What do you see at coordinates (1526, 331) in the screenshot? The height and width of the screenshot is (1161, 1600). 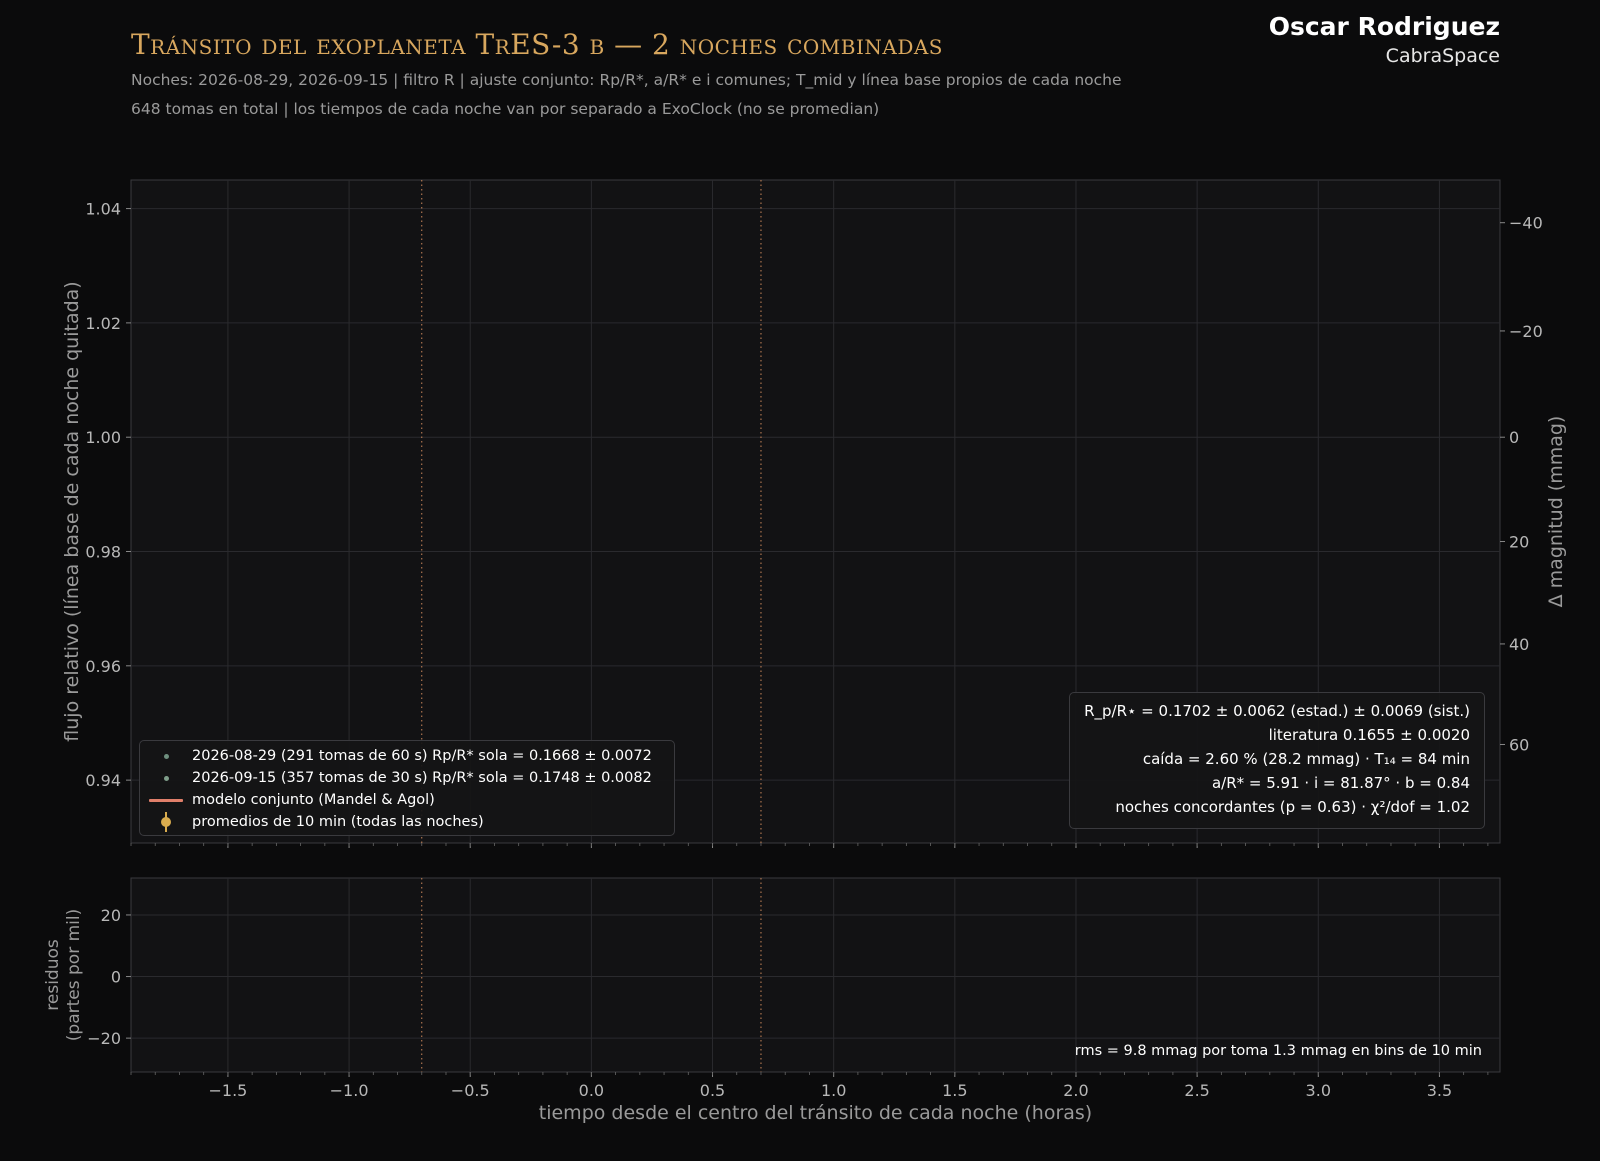 I see `y-right-tick-label: −20` at bounding box center [1526, 331].